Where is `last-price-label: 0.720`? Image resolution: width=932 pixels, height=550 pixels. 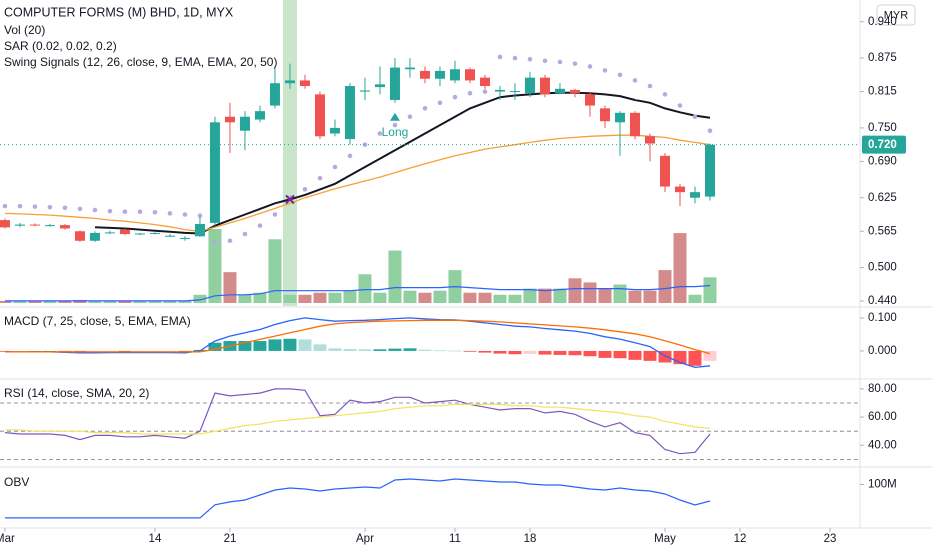 last-price-label: 0.720 is located at coordinates (882, 145).